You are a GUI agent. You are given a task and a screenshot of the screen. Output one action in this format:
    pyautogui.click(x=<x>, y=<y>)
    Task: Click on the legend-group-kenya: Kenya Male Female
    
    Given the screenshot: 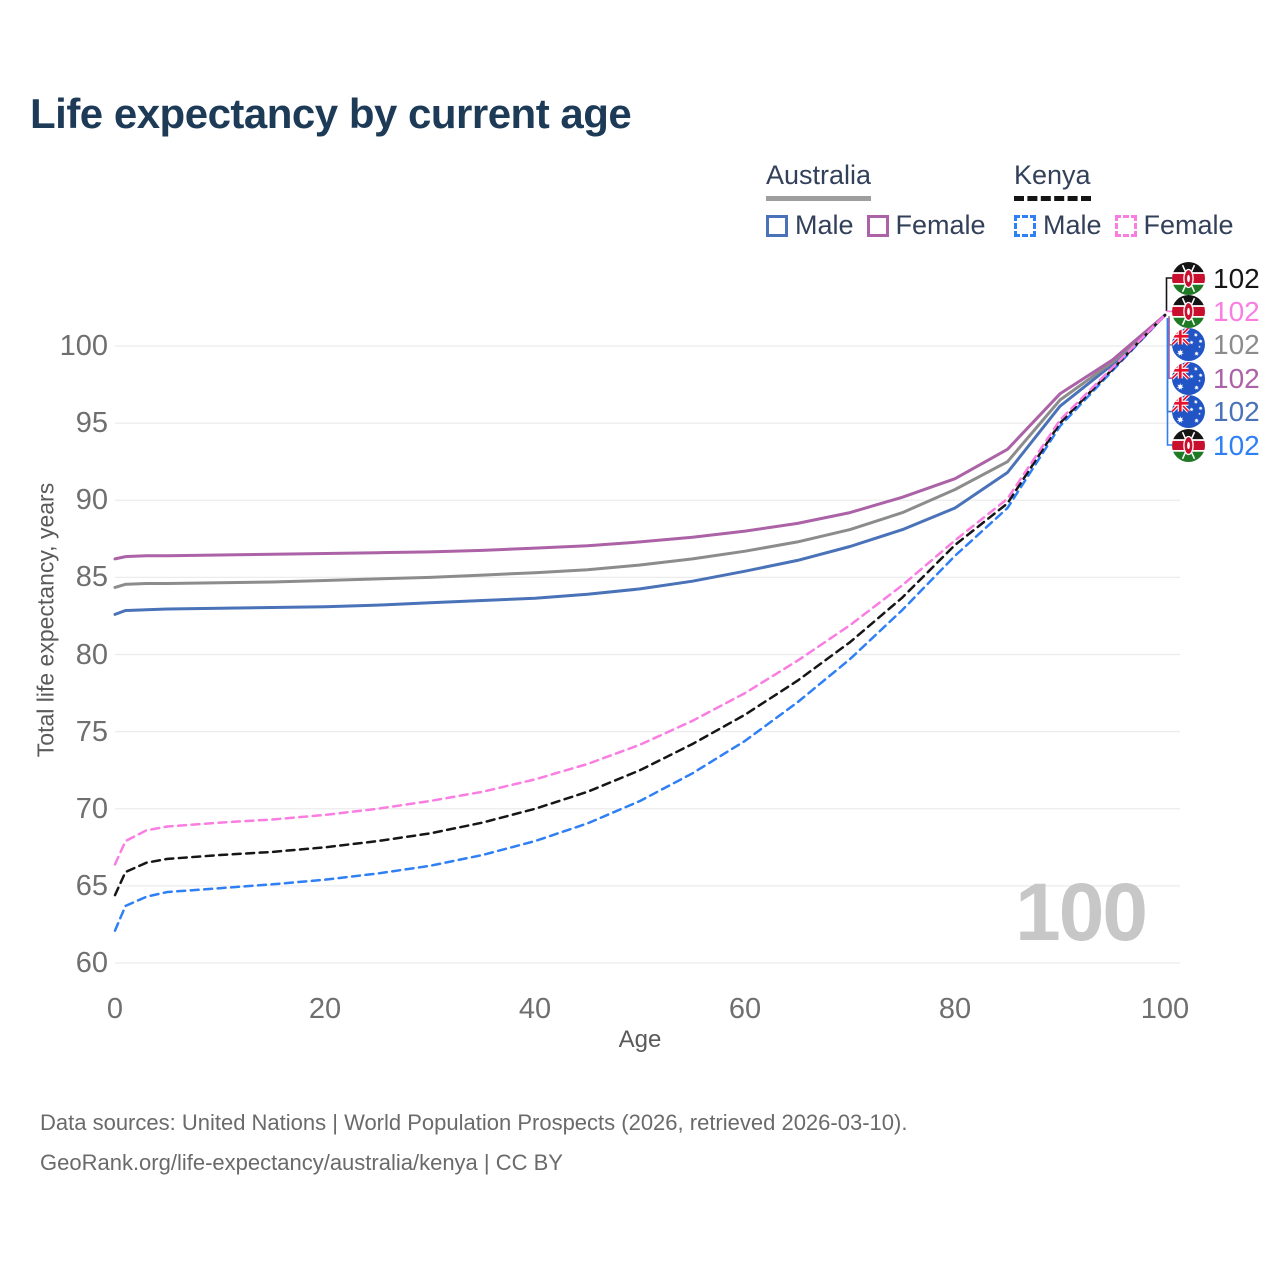 What is the action you would take?
    pyautogui.click(x=1124, y=200)
    